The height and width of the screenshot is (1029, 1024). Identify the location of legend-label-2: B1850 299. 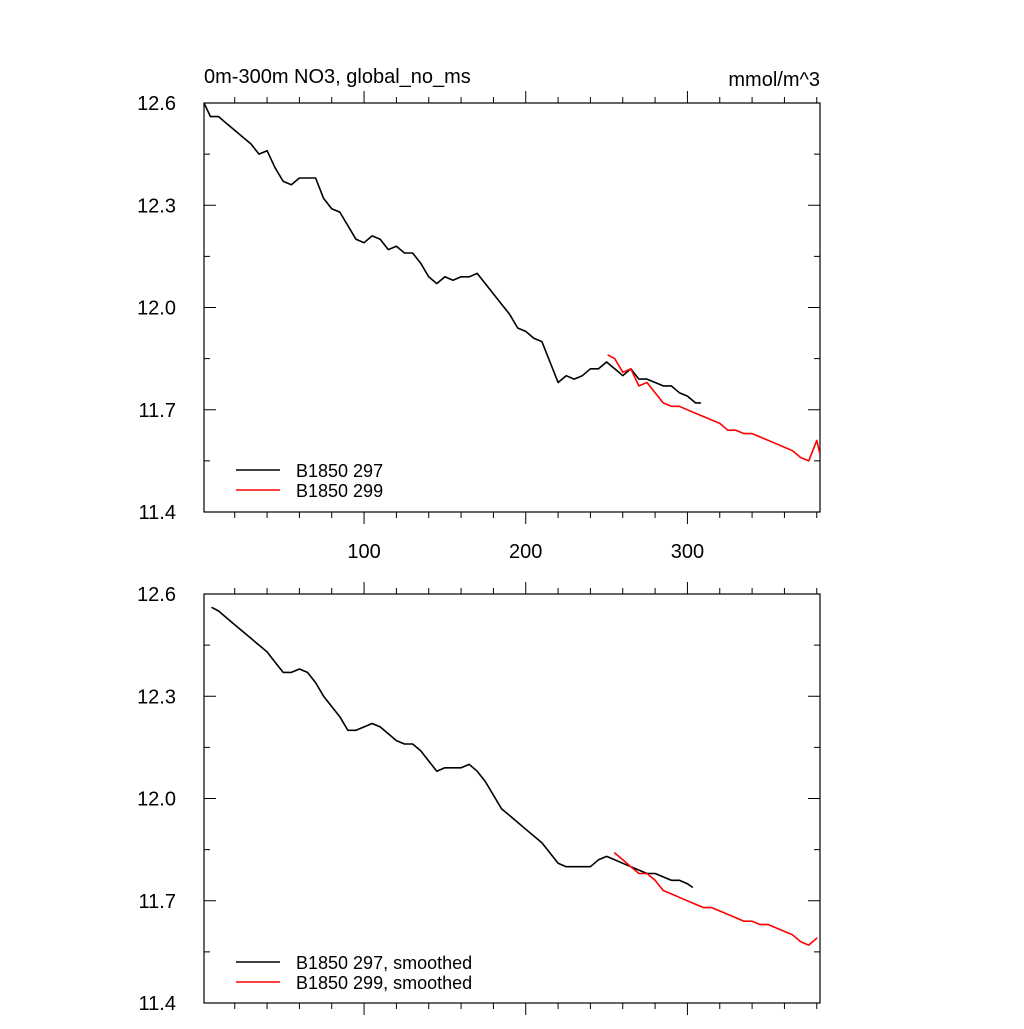
(339, 491).